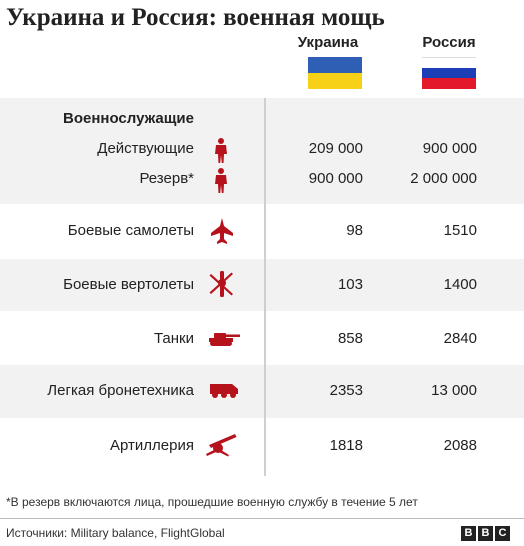  What do you see at coordinates (449, 148) in the screenshot?
I see `value-russia-active: 900 000` at bounding box center [449, 148].